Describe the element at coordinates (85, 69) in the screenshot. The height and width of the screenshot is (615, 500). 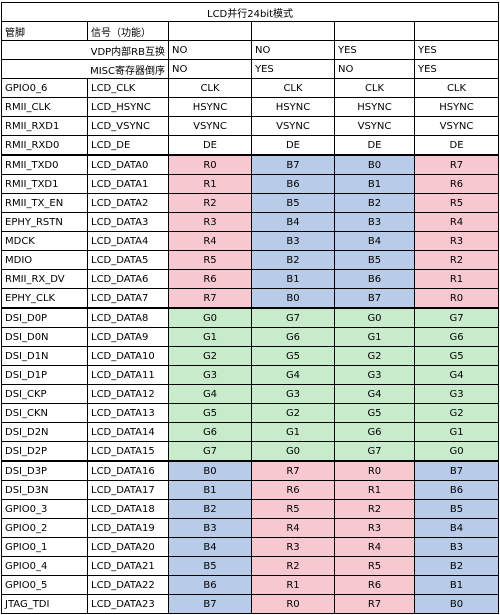
I see `option-label: MISC寄存器倒序` at that location.